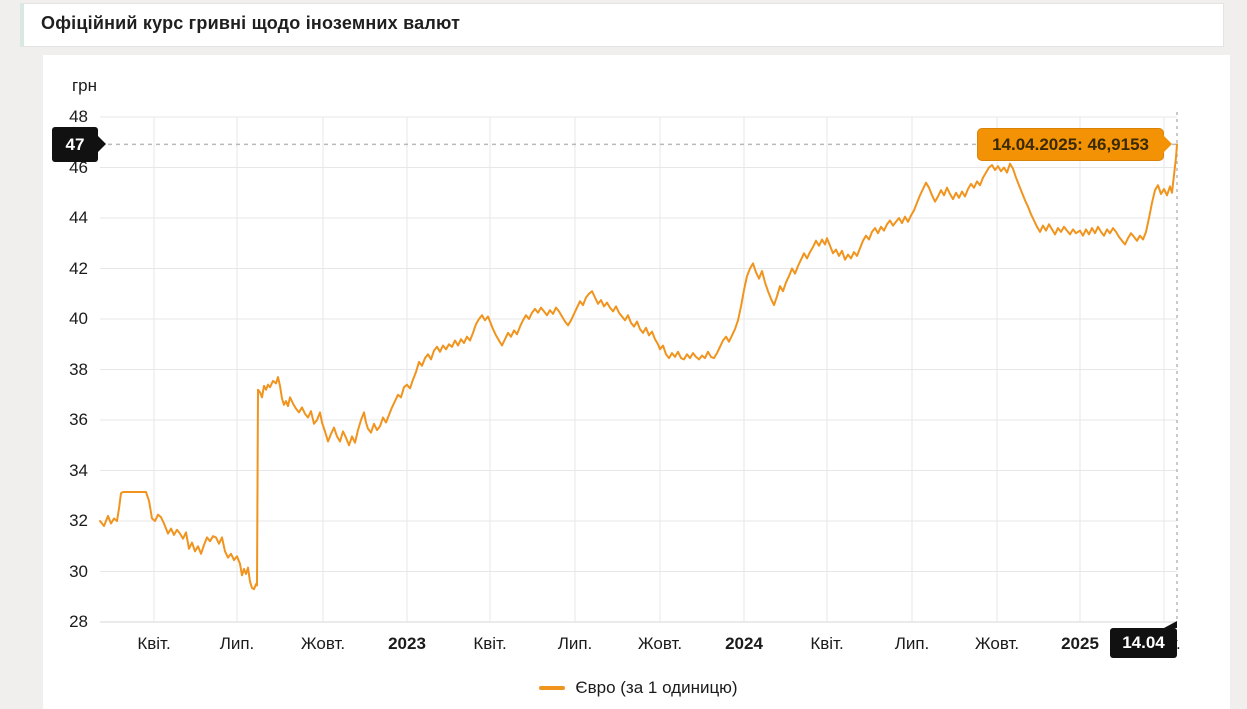 This screenshot has height=709, width=1247. I want to click on y-tick-label-32: 32, so click(78, 520).